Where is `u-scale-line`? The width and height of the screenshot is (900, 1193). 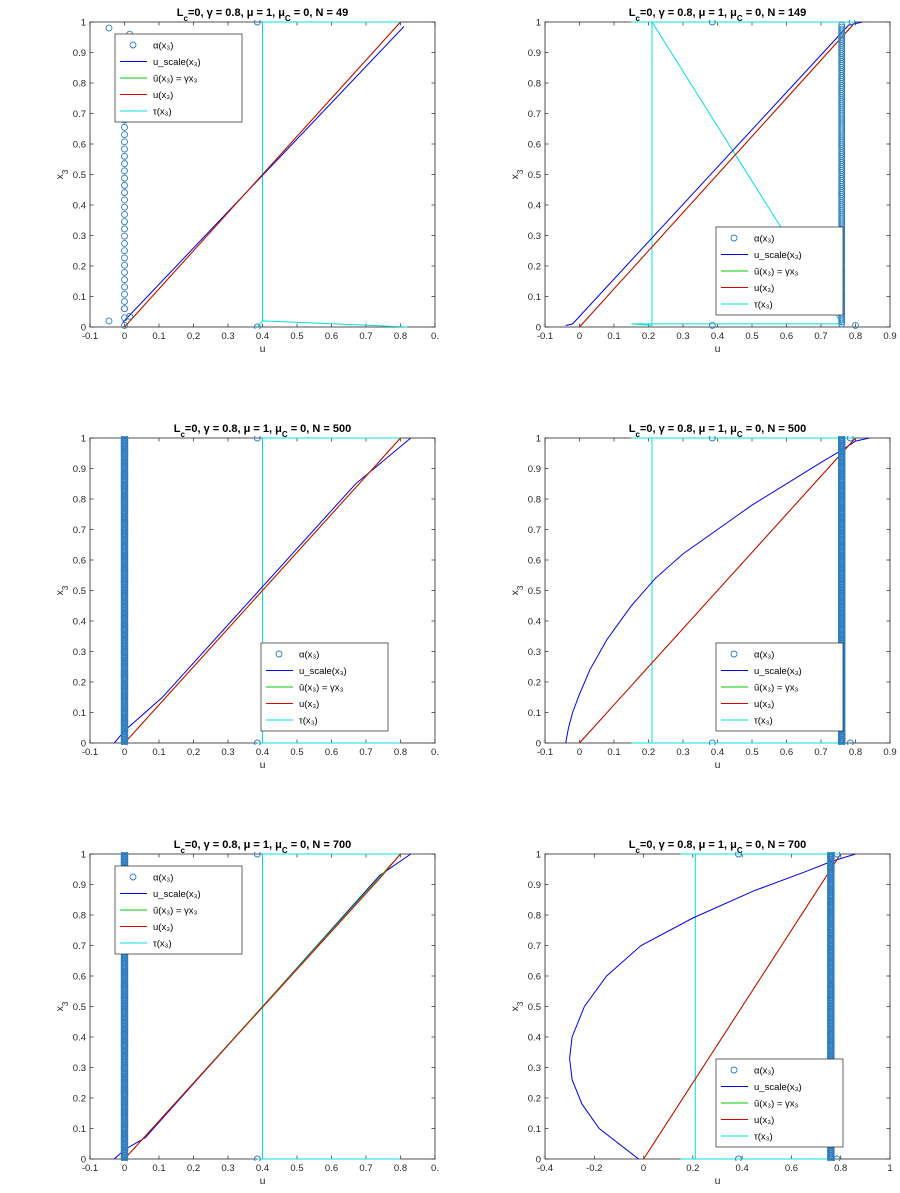 u-scale-line is located at coordinates (717, 590).